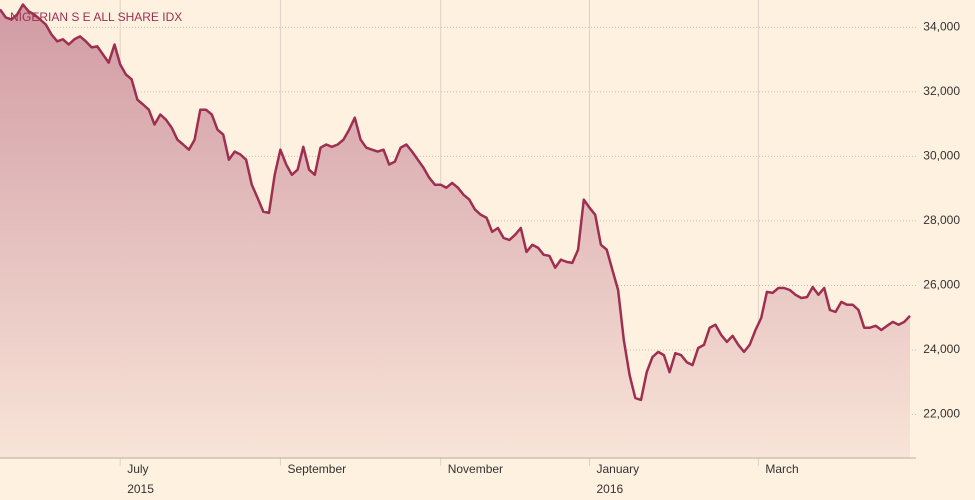 This screenshot has height=500, width=975. Describe the element at coordinates (475, 469) in the screenshot. I see `x-tick-label: November` at that location.